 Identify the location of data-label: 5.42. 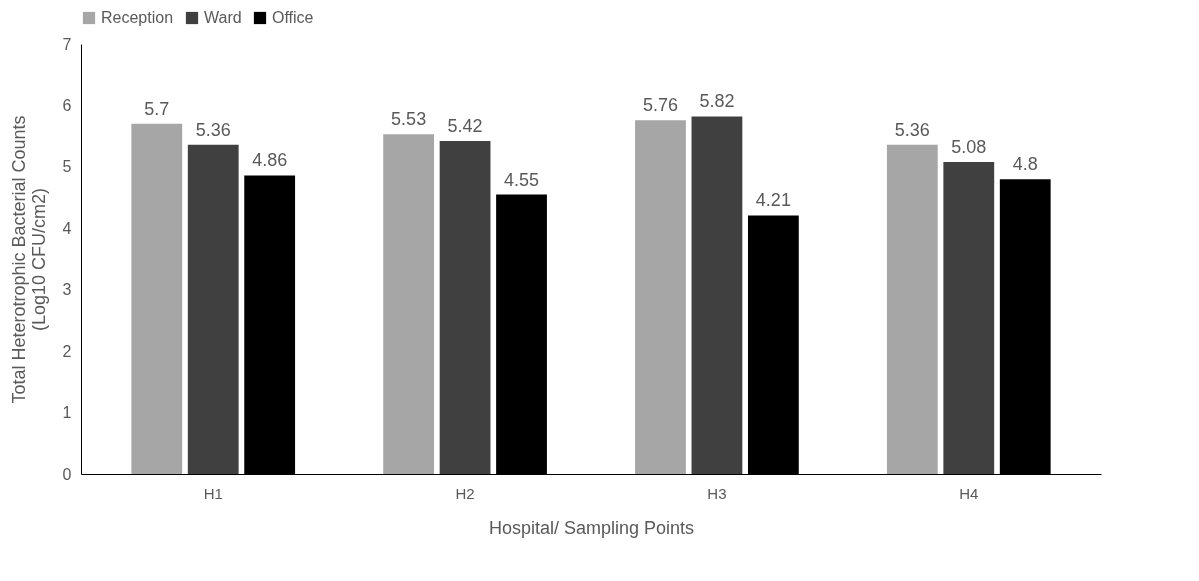
(465, 126).